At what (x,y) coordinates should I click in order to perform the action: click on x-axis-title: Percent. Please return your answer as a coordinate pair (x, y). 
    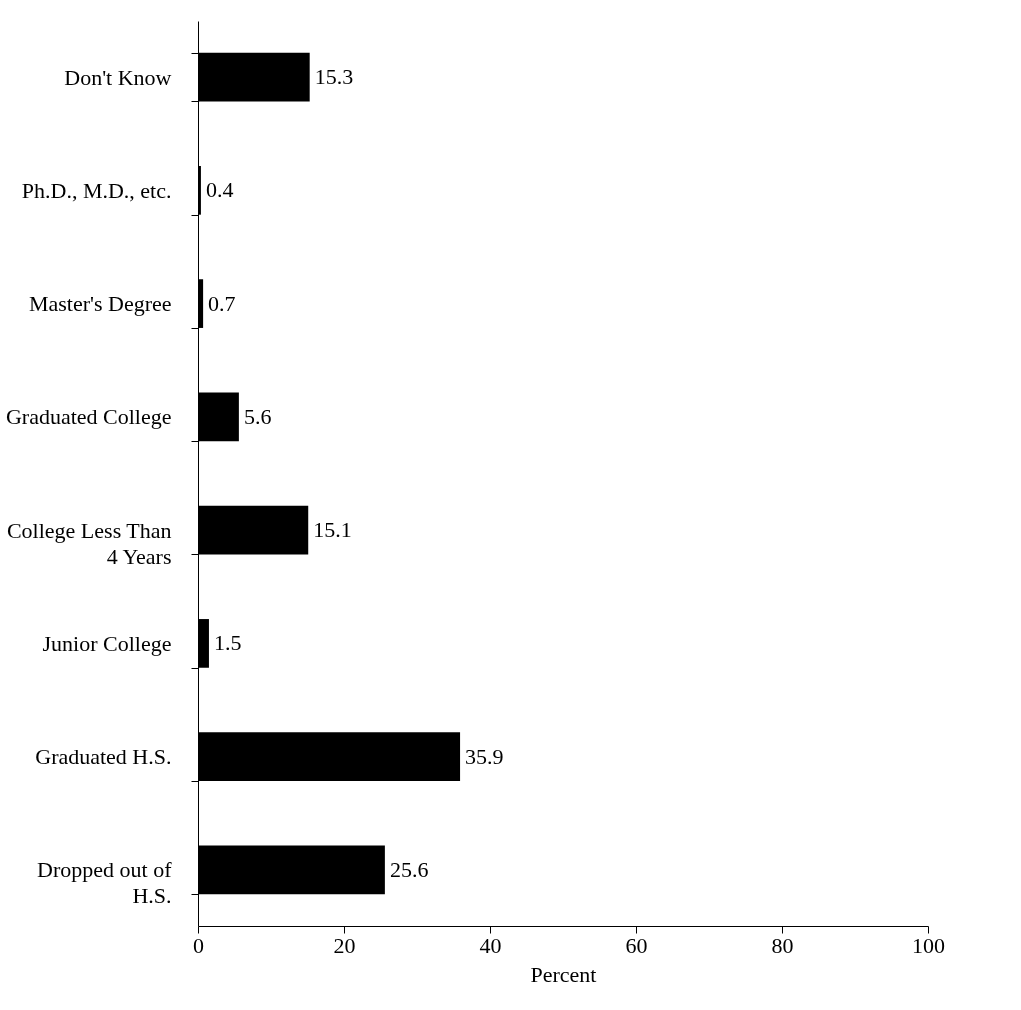
    Looking at the image, I should click on (563, 974).